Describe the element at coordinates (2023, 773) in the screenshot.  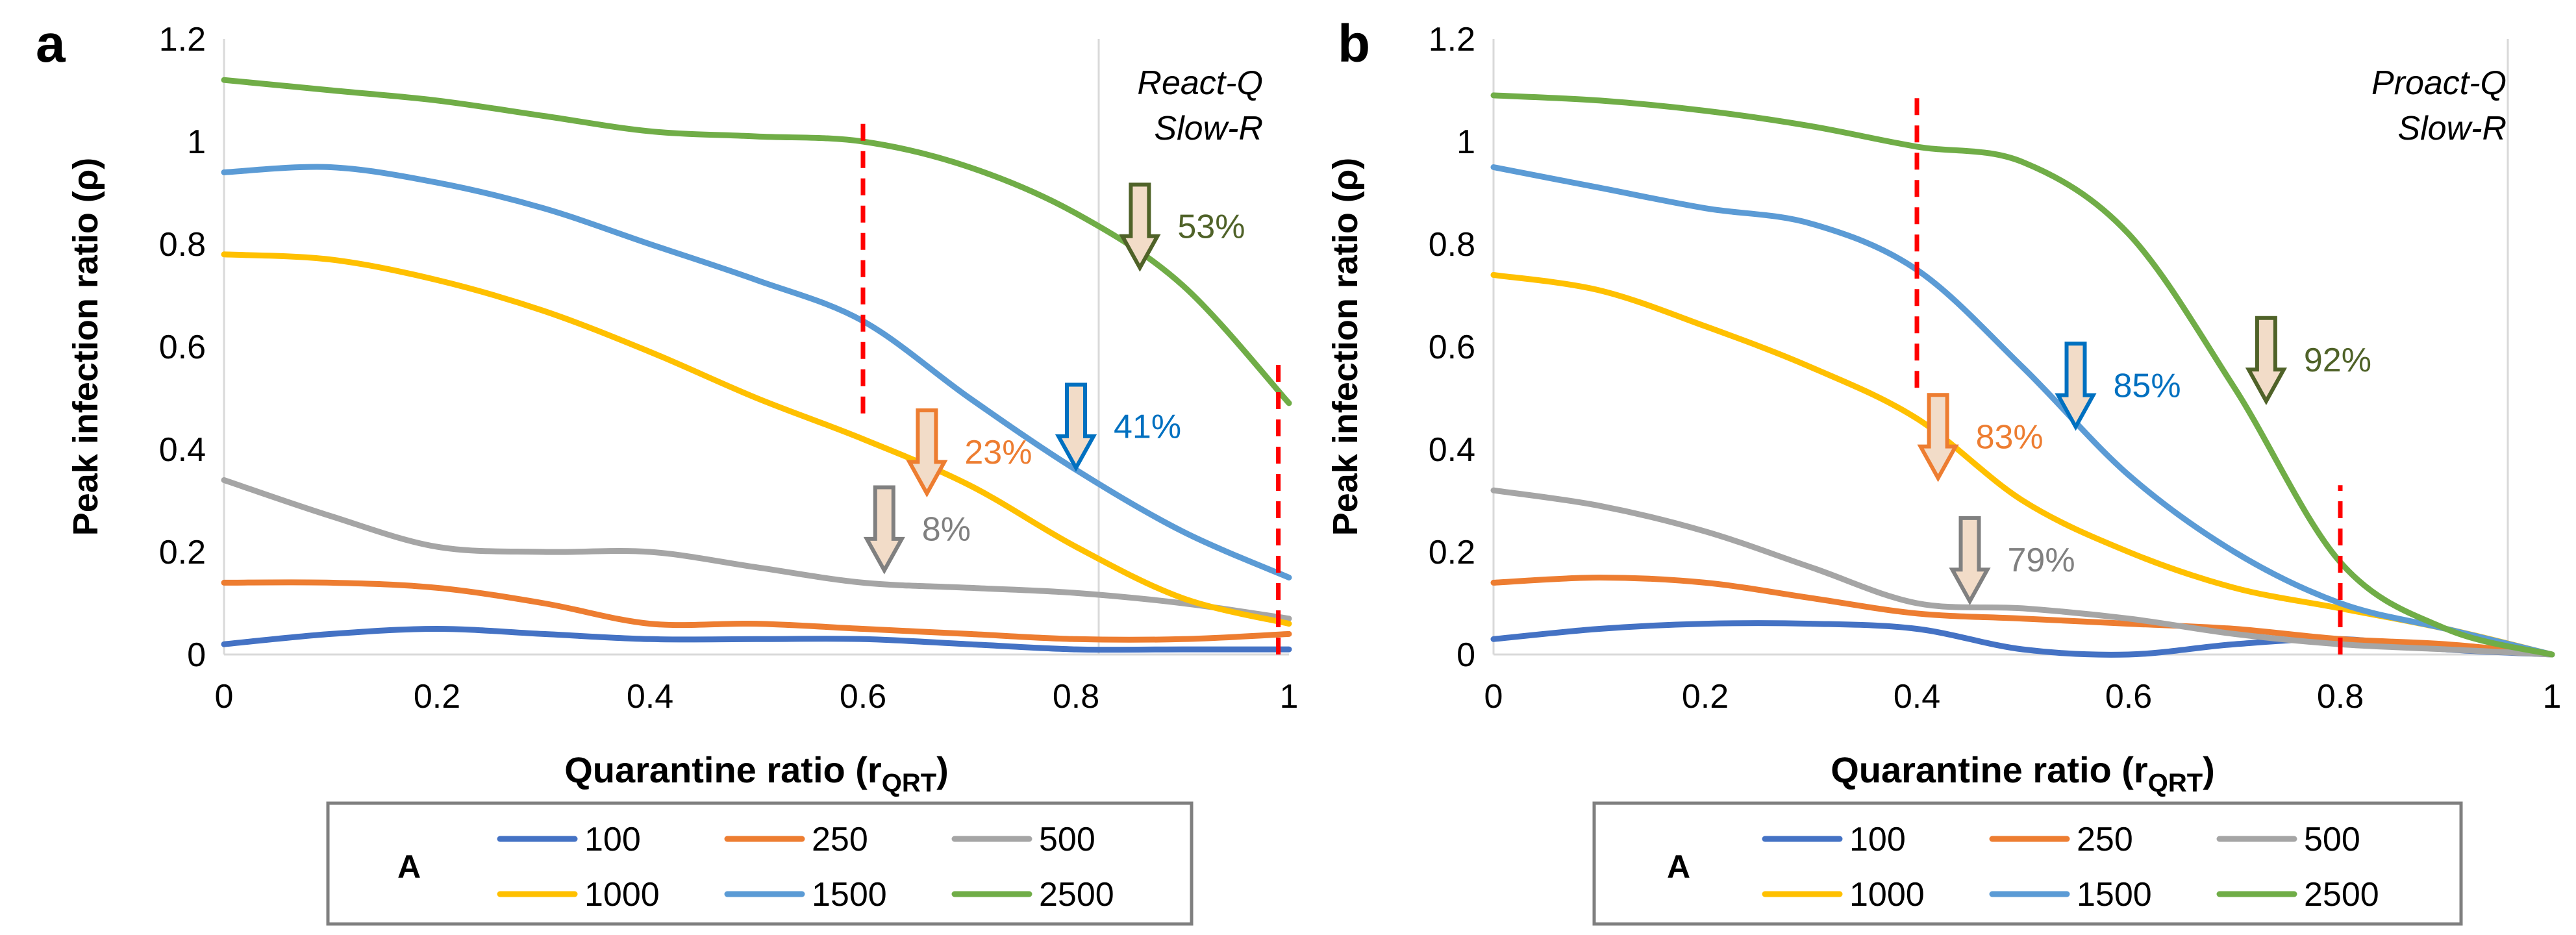
I see `x-axis-label-b: Quarantine ratio (rQRT)` at that location.